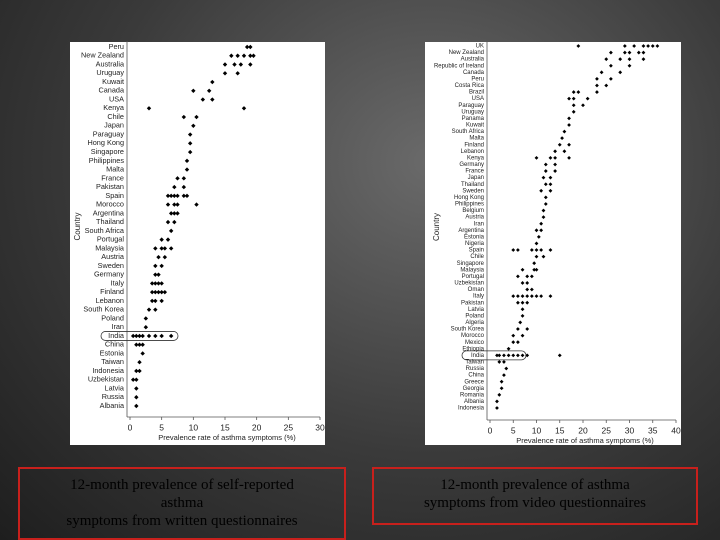 This screenshot has height=540, width=720. Describe the element at coordinates (471, 165) in the screenshot. I see `category-label: Germany` at that location.